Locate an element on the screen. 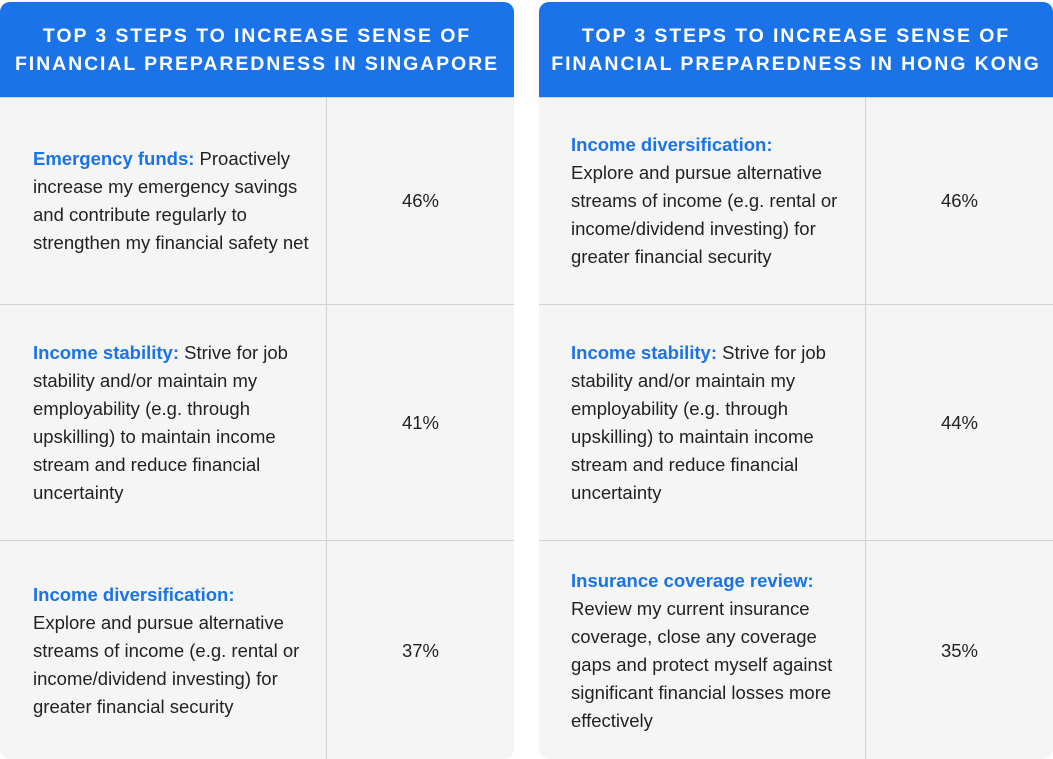 This screenshot has width=1053, height=759. step-percentage: 44% is located at coordinates (959, 422).